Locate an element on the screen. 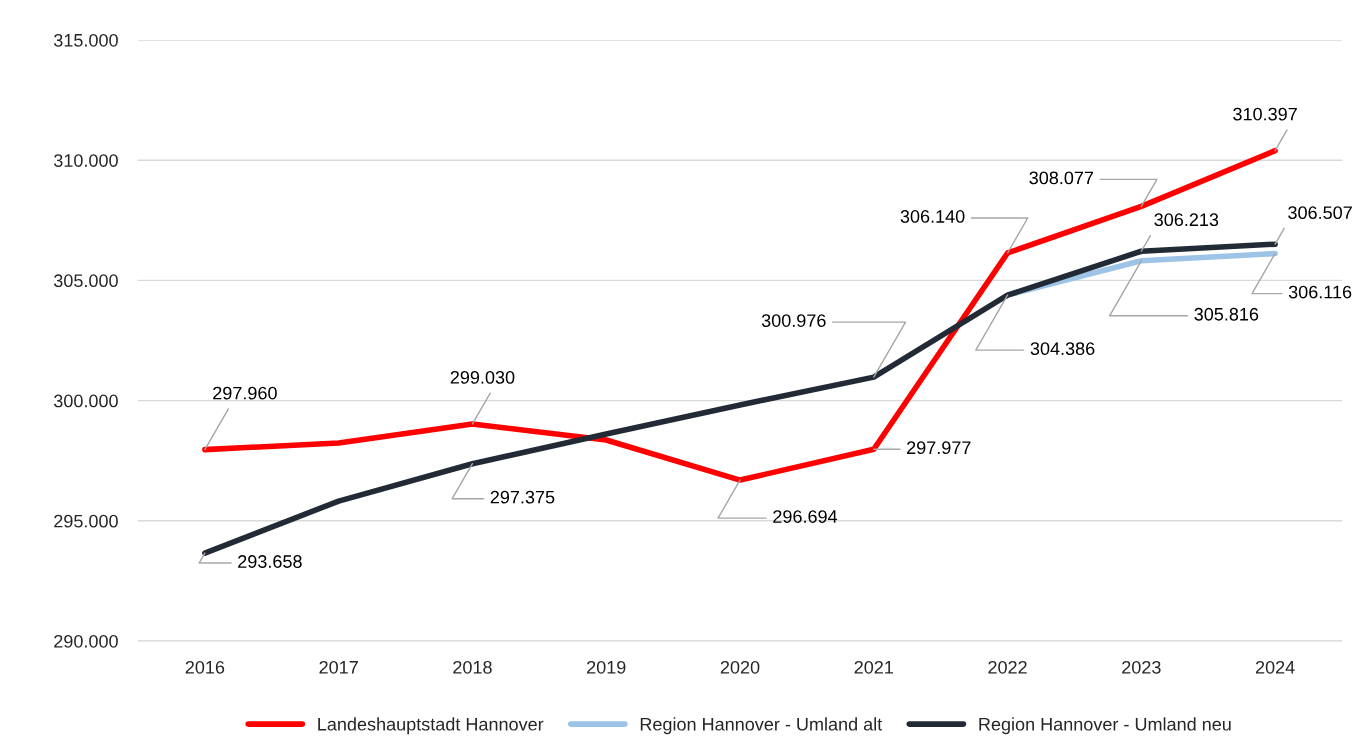 The image size is (1365, 753). y-tick-label: 290.000 is located at coordinates (86, 641).